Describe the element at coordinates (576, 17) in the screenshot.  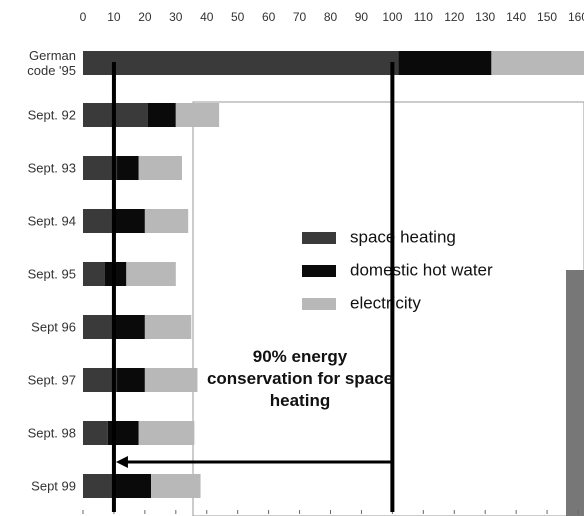
I see `x-tick-label: 160` at that location.